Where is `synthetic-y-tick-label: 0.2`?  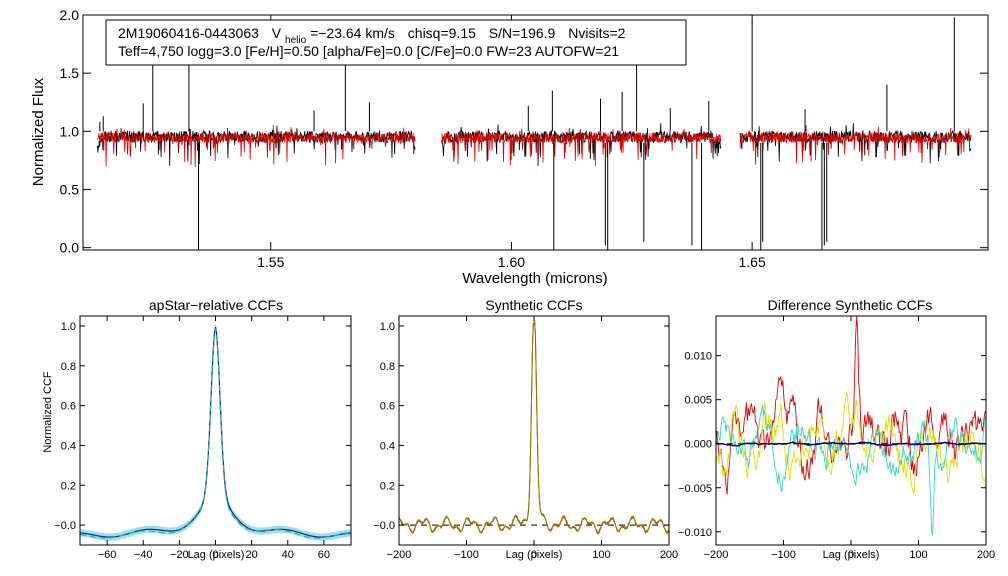 synthetic-y-tick-label: 0.2 is located at coordinates (387, 486).